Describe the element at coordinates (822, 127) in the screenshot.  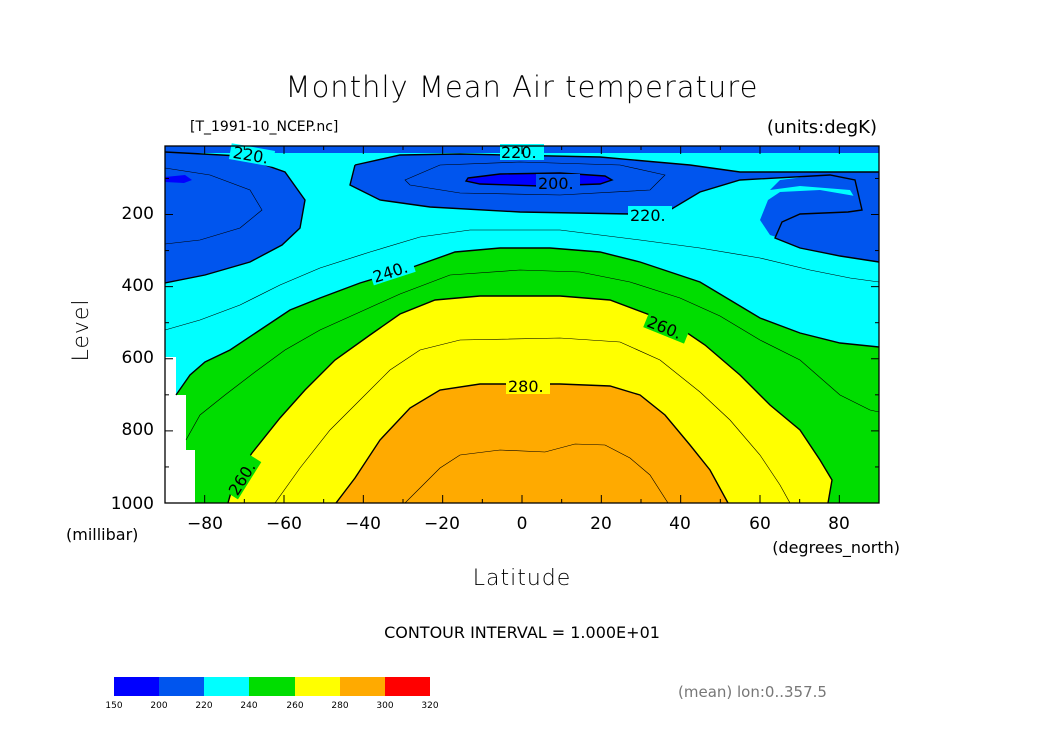
I see `units-label: (units:degK)` at that location.